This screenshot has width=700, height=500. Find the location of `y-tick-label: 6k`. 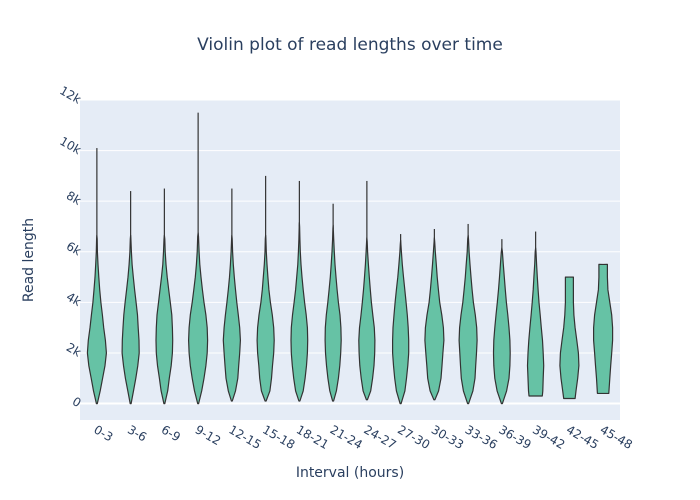

y-tick-label: 6k is located at coordinates (74, 248).